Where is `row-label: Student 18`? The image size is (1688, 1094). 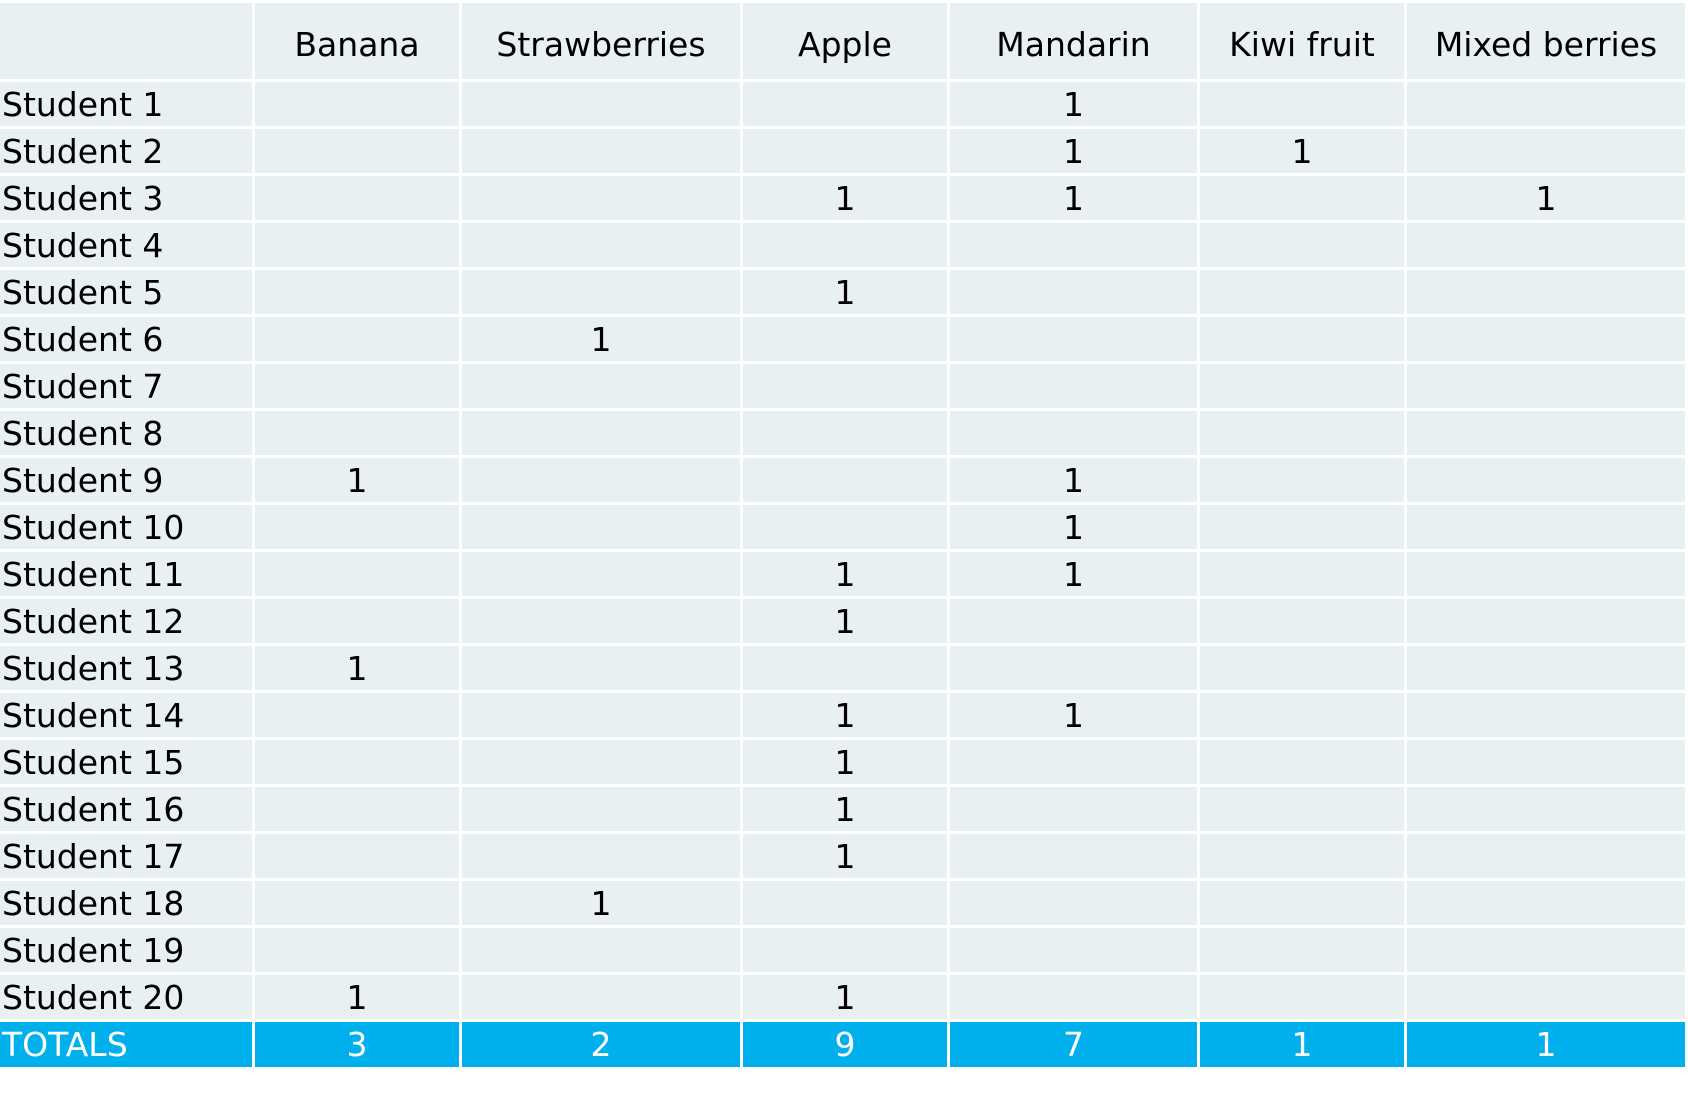
row-label: Student 18 is located at coordinates (127, 904).